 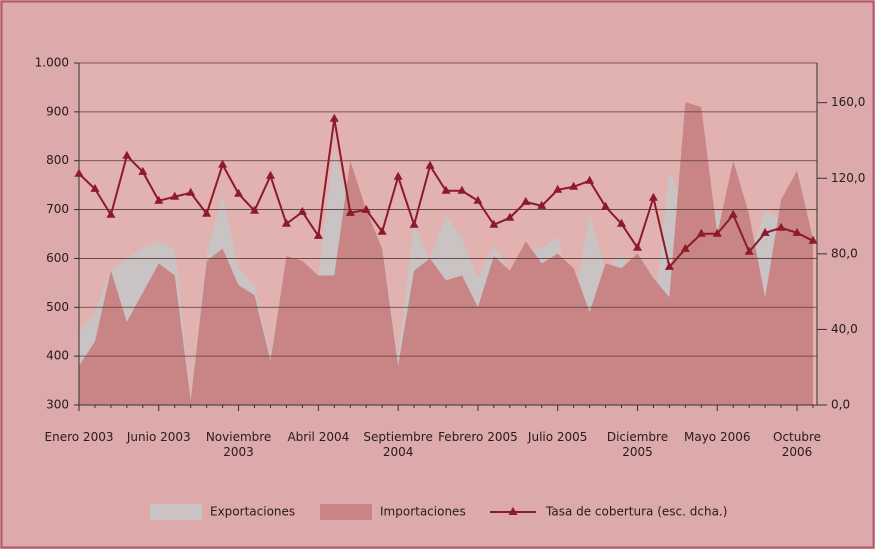 I want to click on y-tick-label: 500, so click(x=57, y=307).